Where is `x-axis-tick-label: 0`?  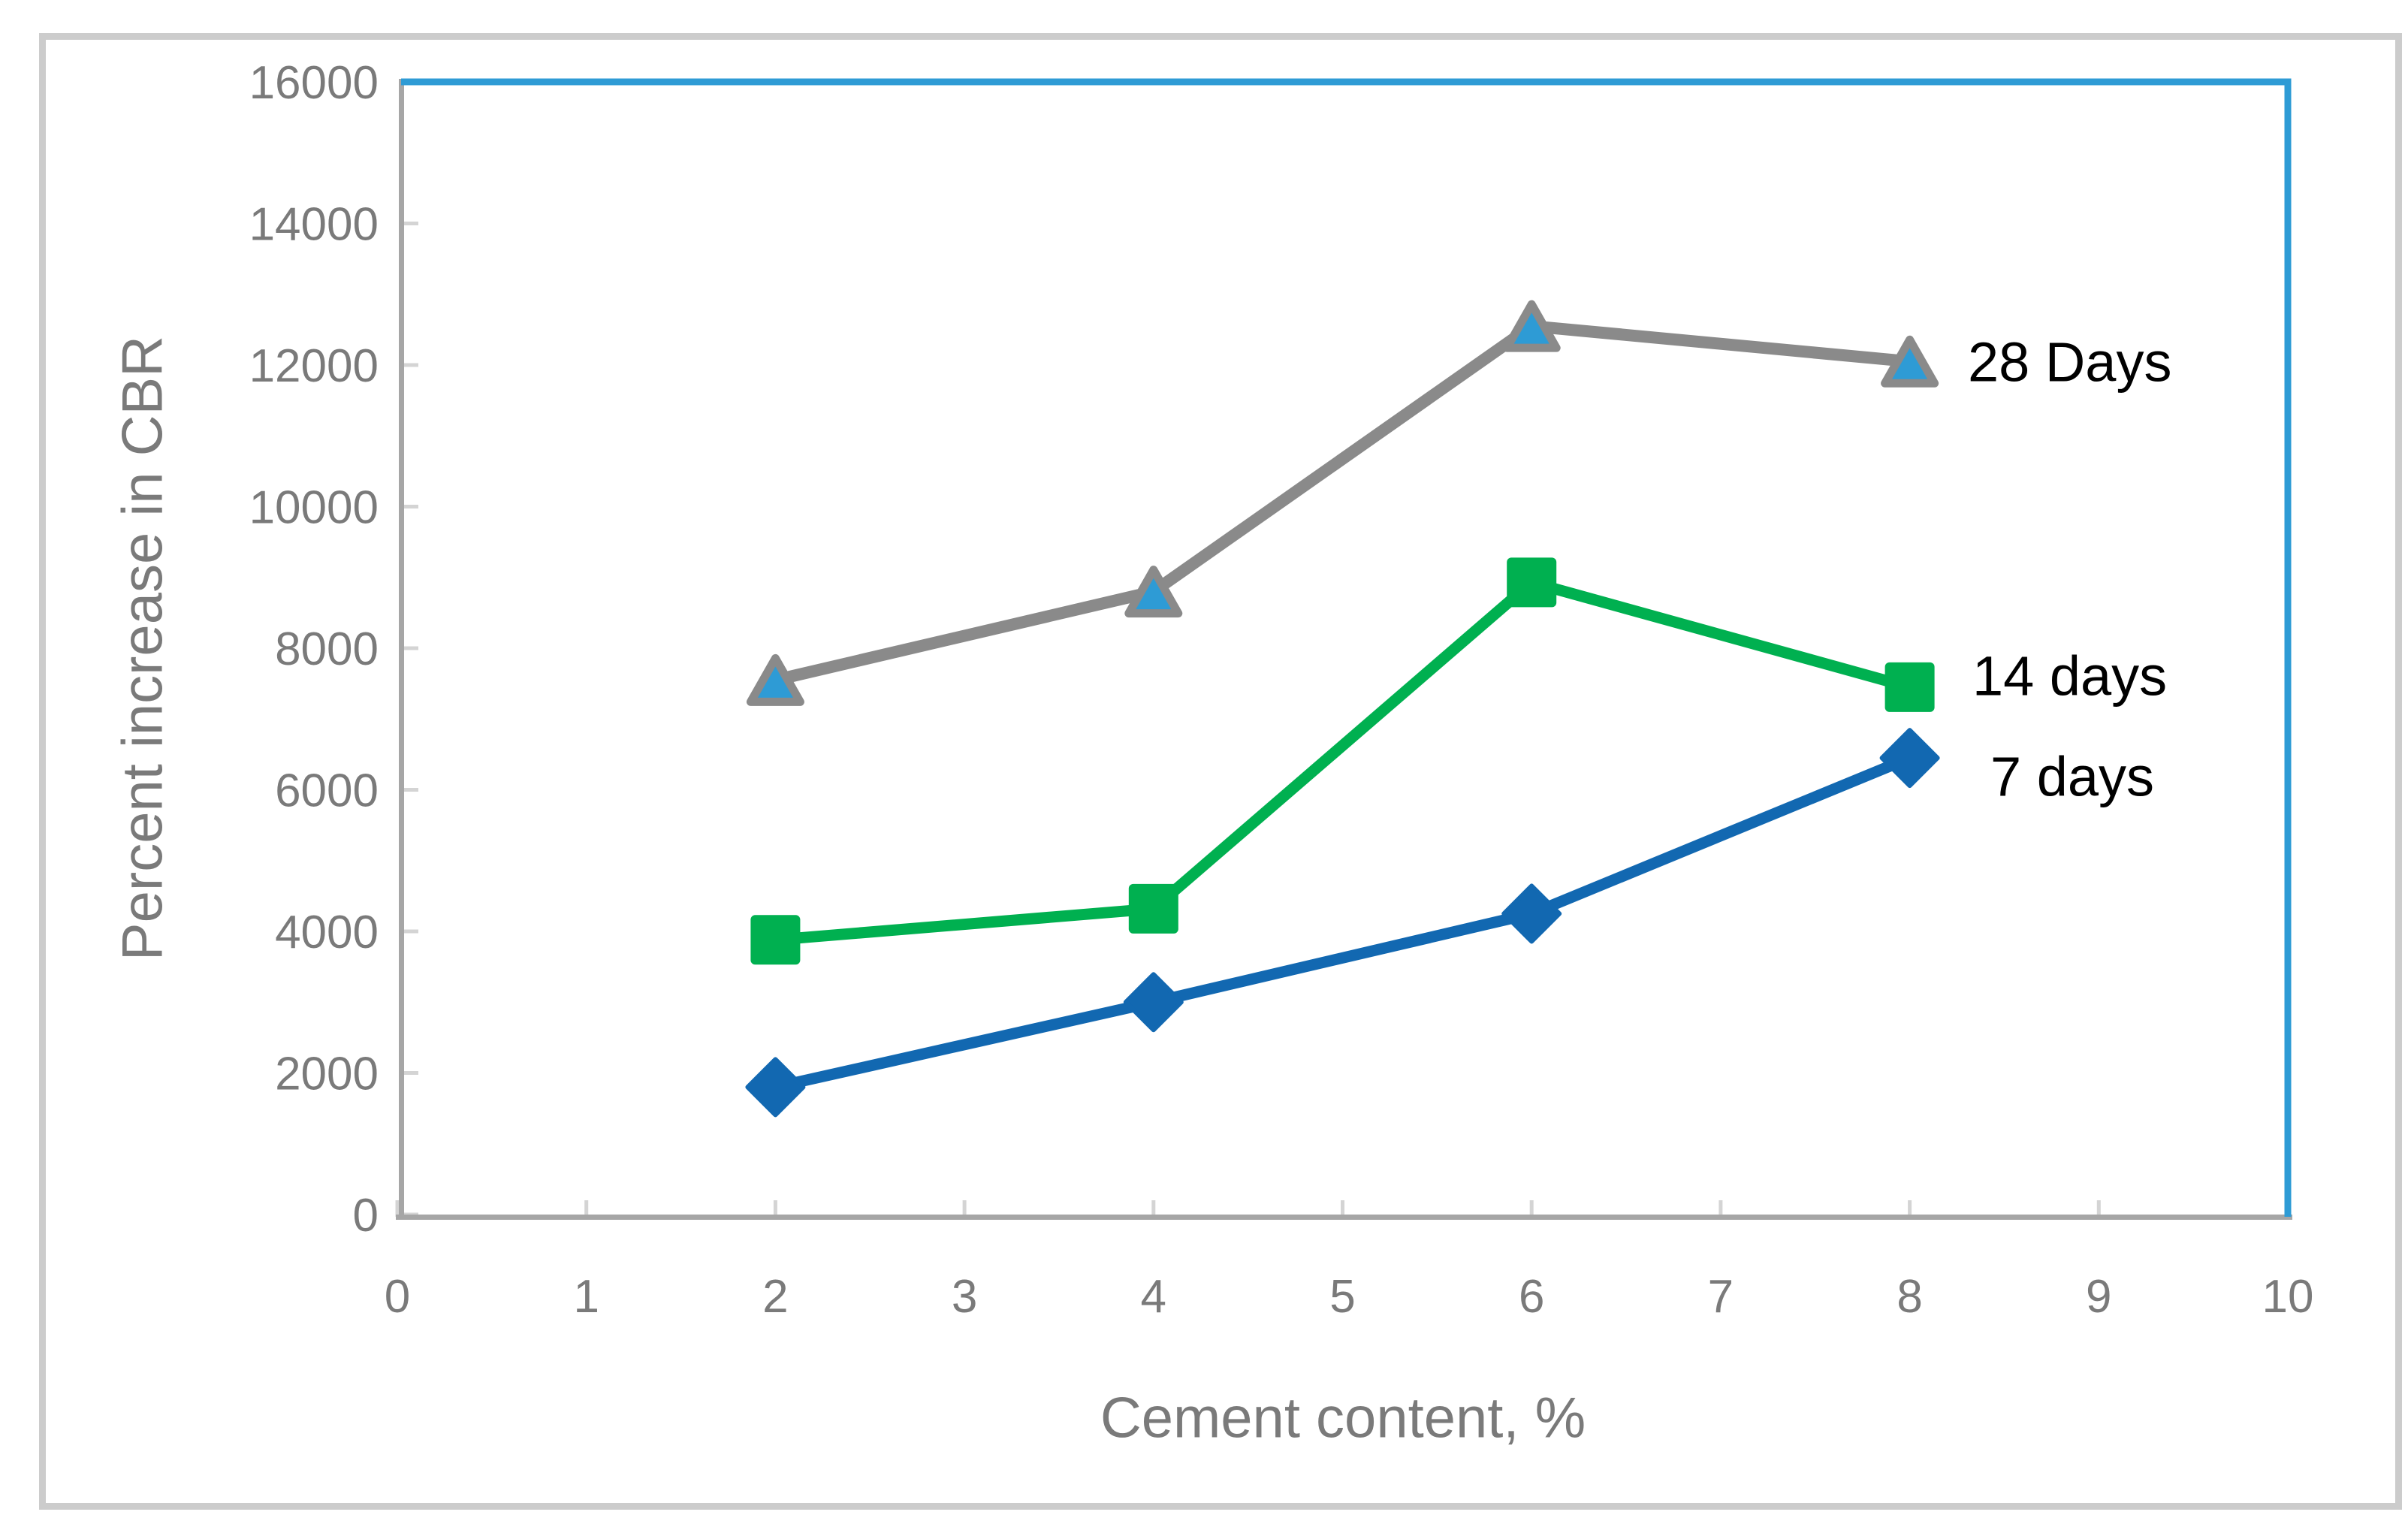 x-axis-tick-label: 0 is located at coordinates (397, 1297).